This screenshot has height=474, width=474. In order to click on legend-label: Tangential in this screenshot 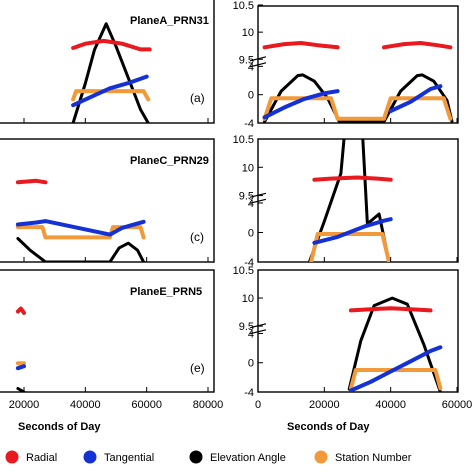, I will do `click(129, 458)`.